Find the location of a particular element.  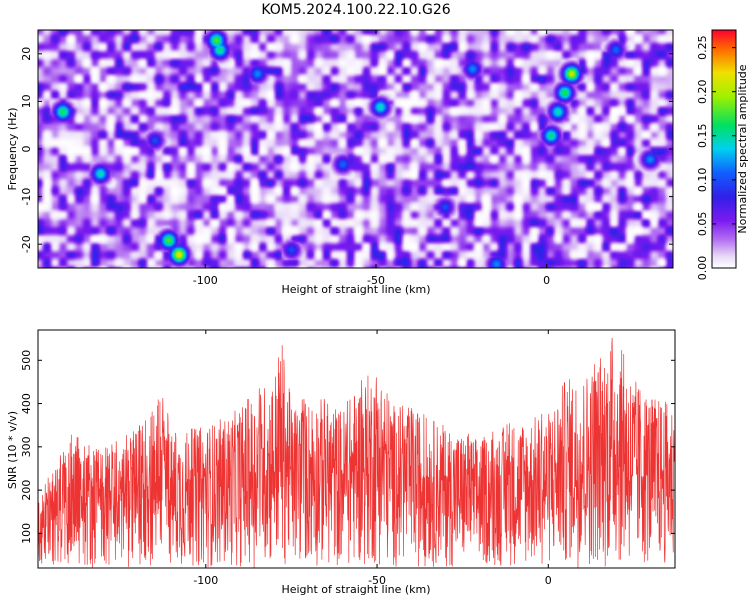

snr-x-tick-label: -100 is located at coordinates (205, 580).